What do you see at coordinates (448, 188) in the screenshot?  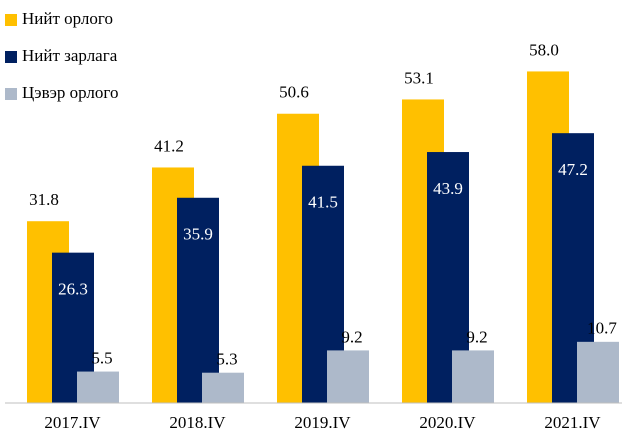 I see `value-label: 43.9` at bounding box center [448, 188].